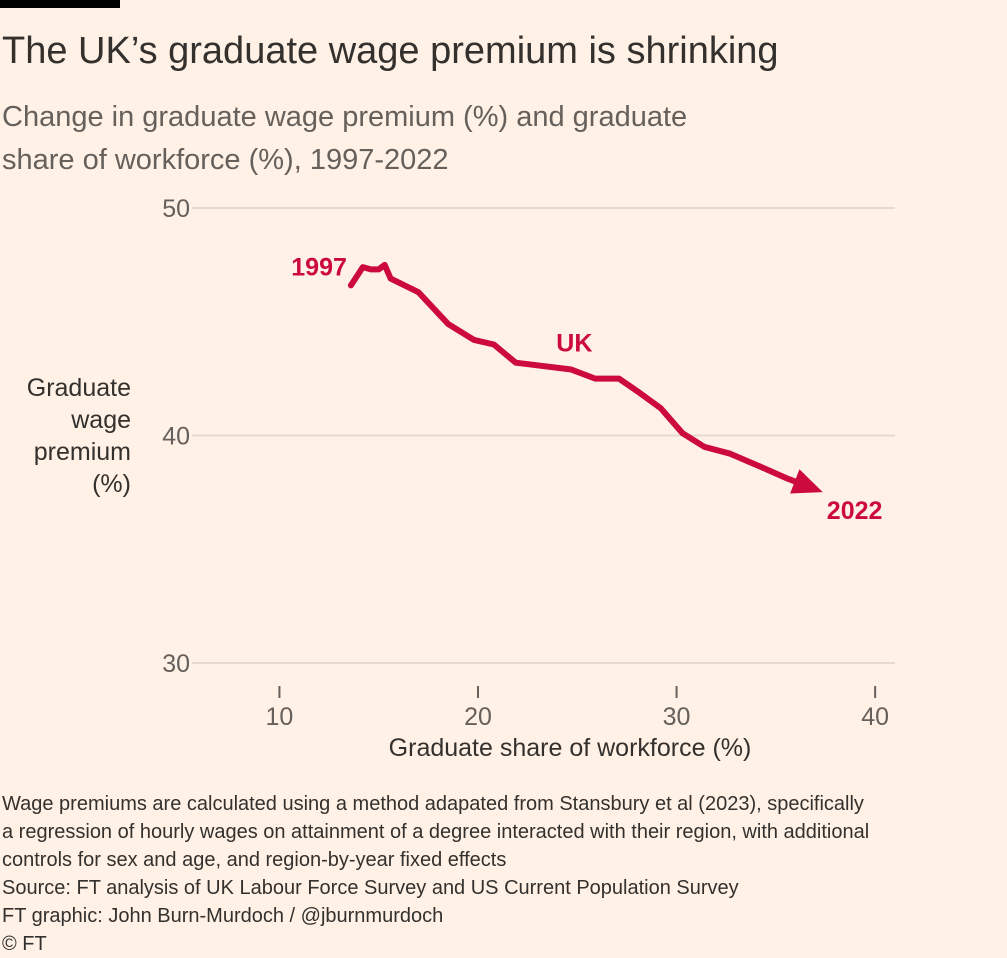 Image resolution: width=1007 pixels, height=958 pixels. I want to click on y-axis-title-line: wage, so click(100, 420).